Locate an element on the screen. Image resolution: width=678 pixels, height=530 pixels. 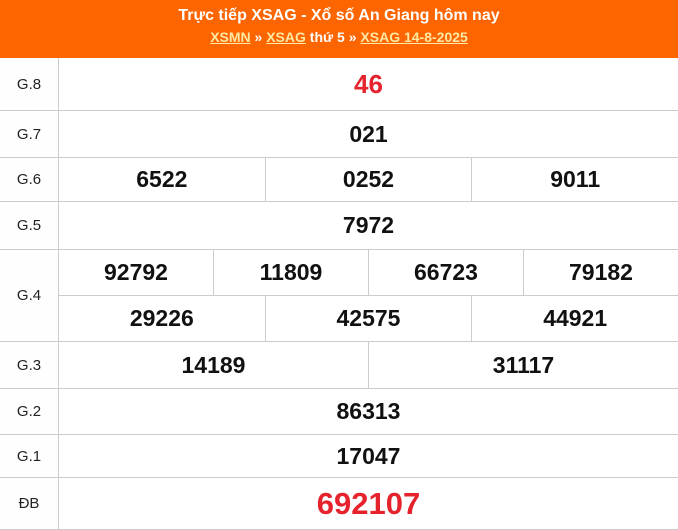
prize-number-g6-2: 0252 is located at coordinates (368, 179).